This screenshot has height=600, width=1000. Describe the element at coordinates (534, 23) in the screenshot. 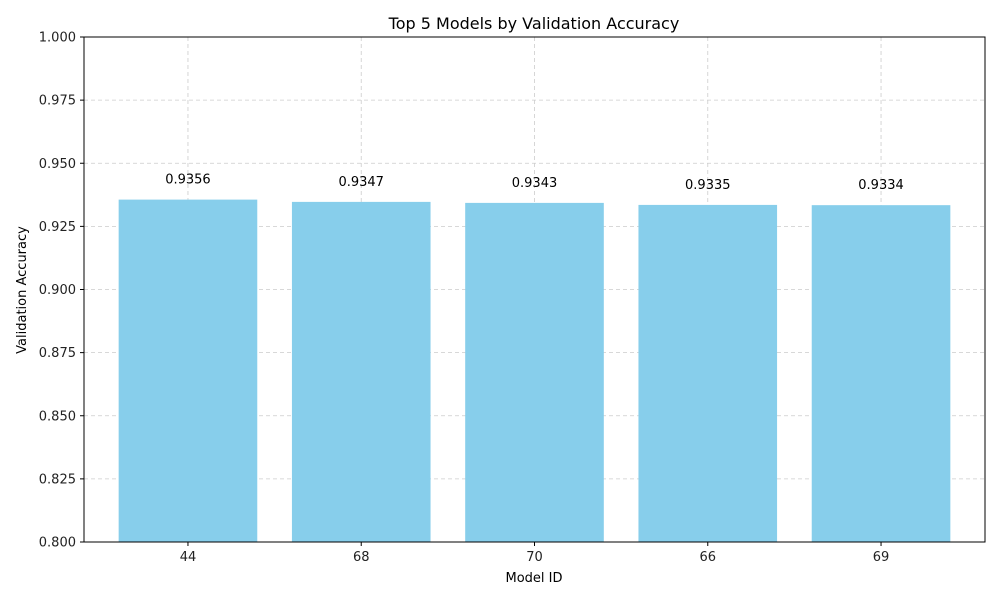

I see `chart-title: Top 5 Models by Validation Accuracy` at that location.